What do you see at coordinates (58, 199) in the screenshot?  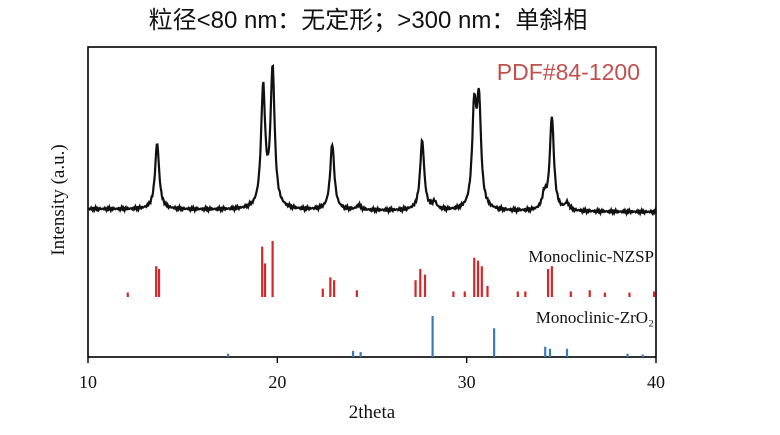 I see `y-axis-label: Intensity (a.u.)` at bounding box center [58, 199].